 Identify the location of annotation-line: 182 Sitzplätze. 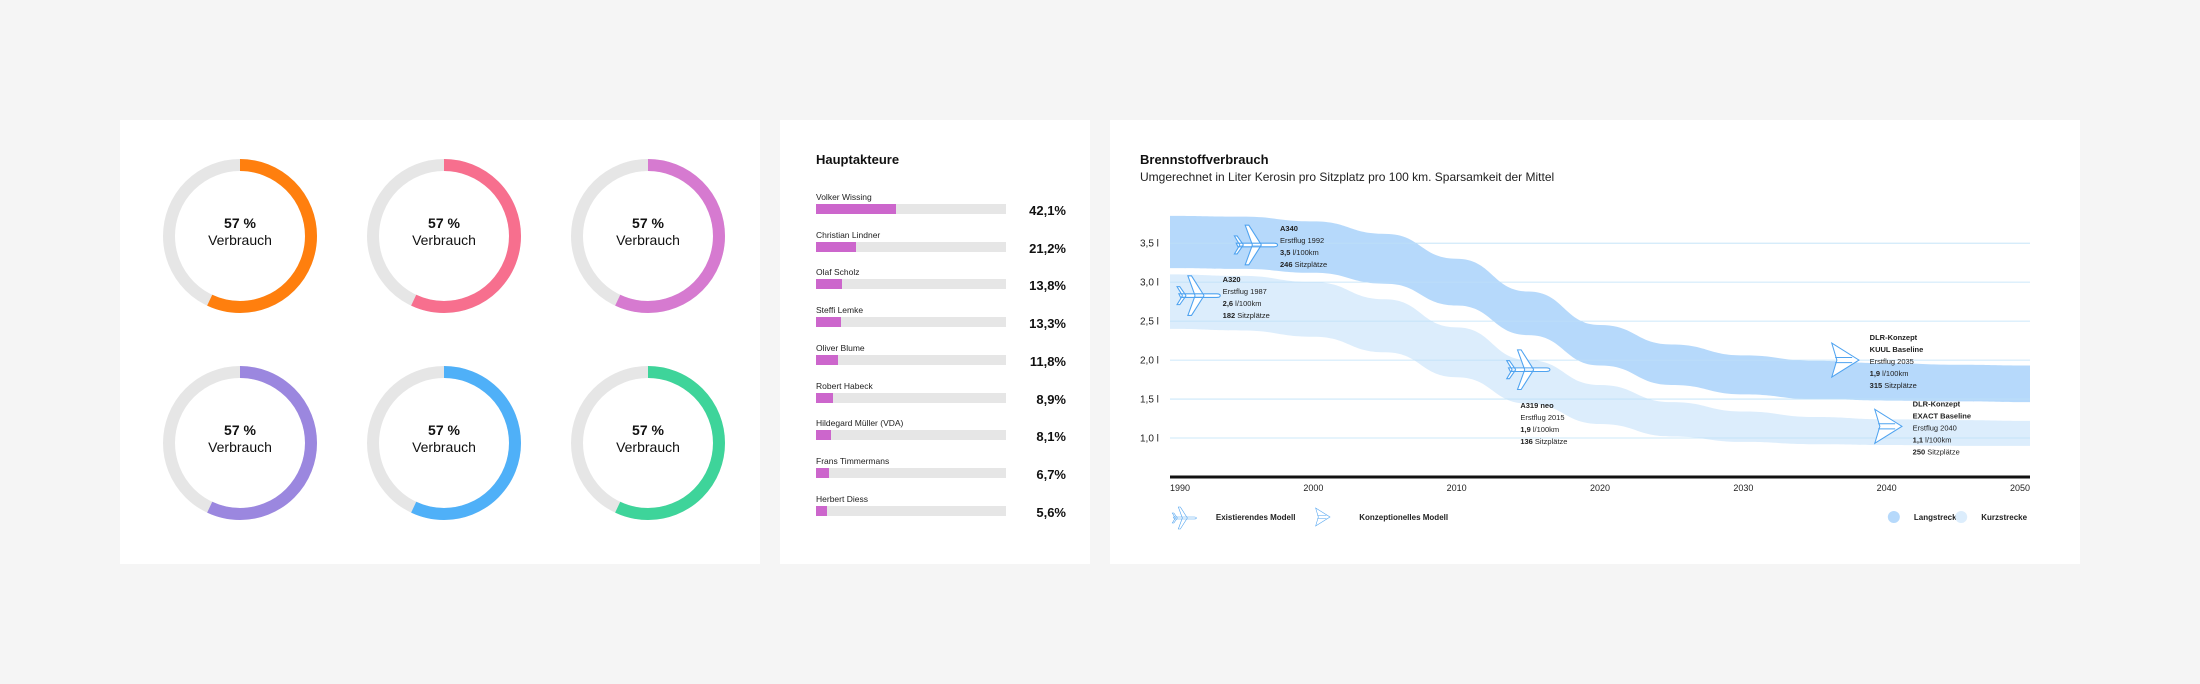
(1246, 315).